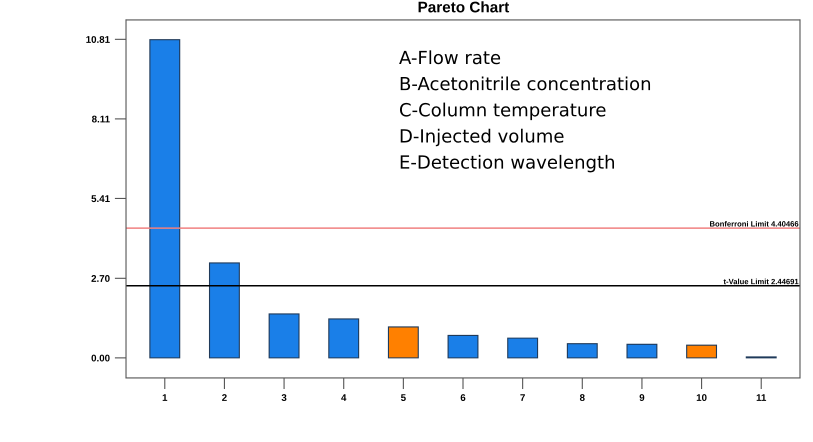 The height and width of the screenshot is (442, 813). Describe the element at coordinates (165, 397) in the screenshot. I see `x-tick-label: 1` at that location.